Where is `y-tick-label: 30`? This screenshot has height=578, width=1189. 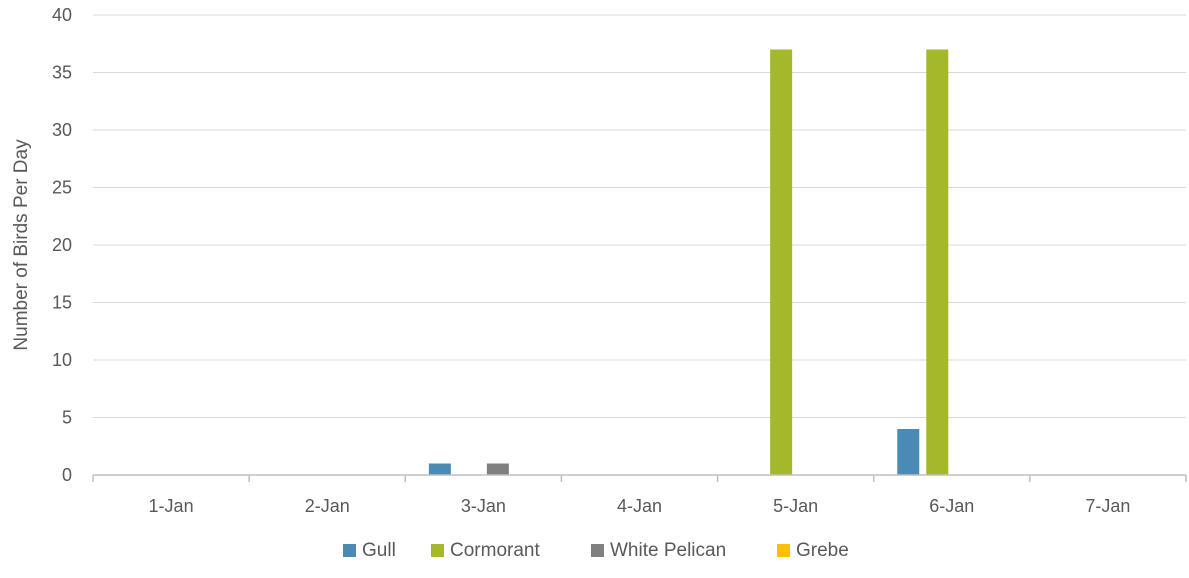
y-tick-label: 30 is located at coordinates (62, 130).